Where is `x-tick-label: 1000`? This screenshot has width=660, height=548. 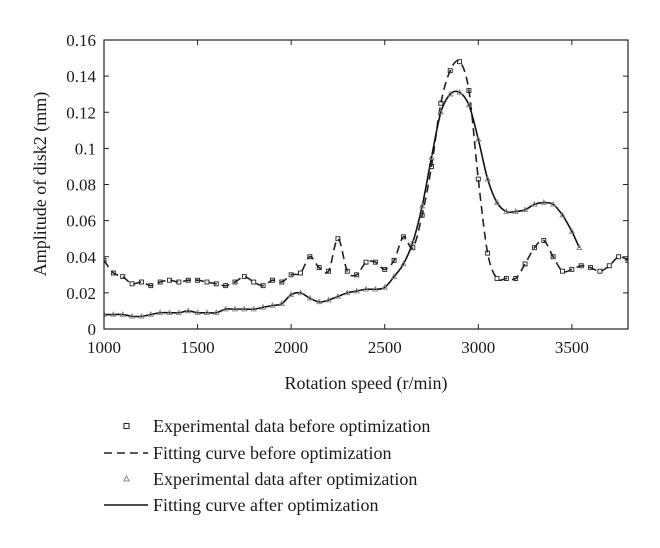
x-tick-label: 1000 is located at coordinates (104, 347).